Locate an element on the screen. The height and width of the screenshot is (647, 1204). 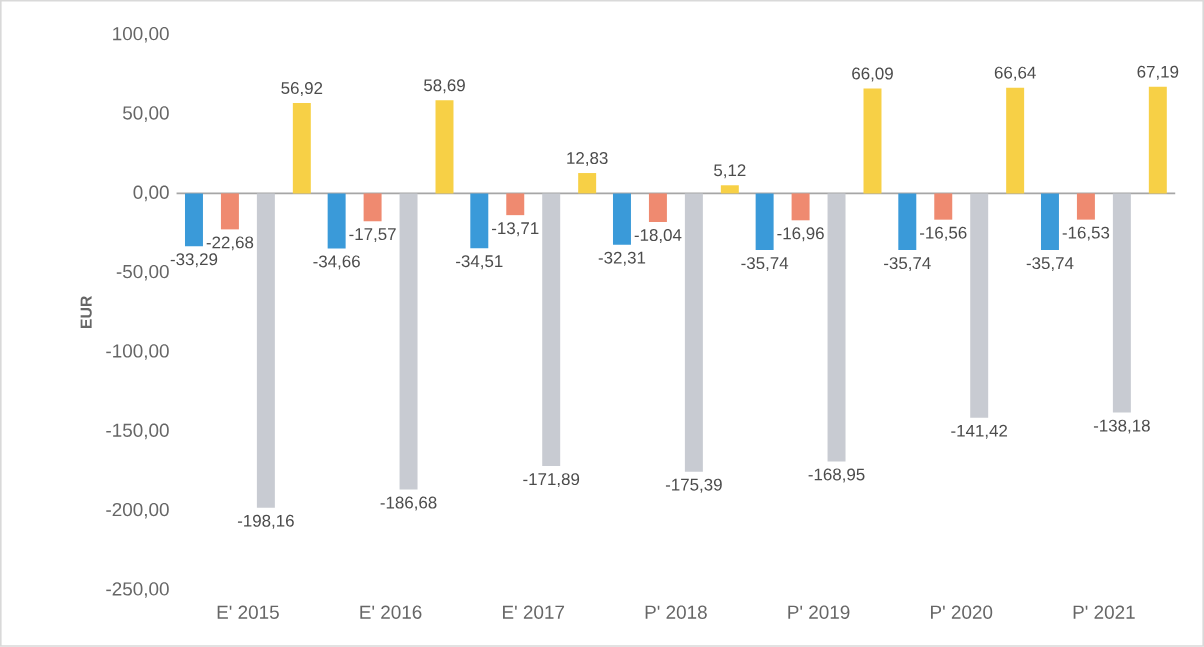
data-label: -175,39 is located at coordinates (693, 485).